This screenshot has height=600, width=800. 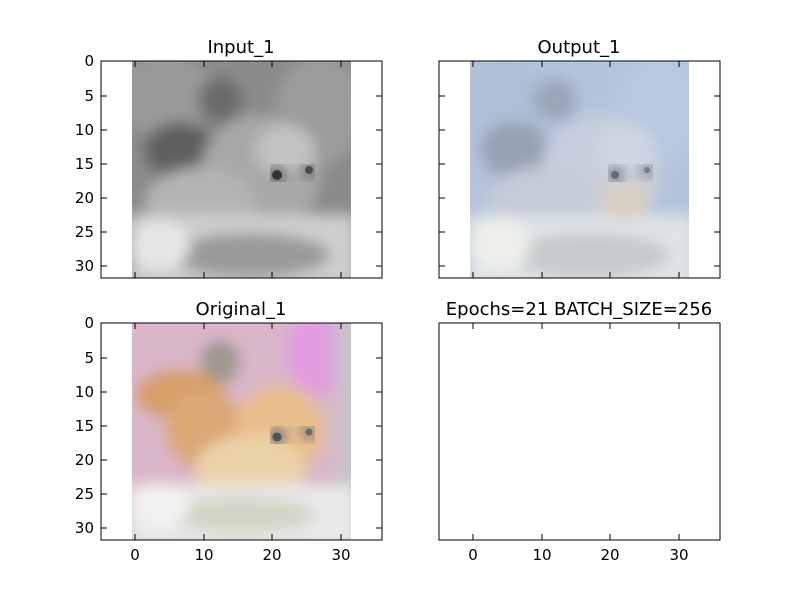 I want to click on panel-input-yaxis: 0 5 10 15 20 25 30, so click(x=228, y=163).